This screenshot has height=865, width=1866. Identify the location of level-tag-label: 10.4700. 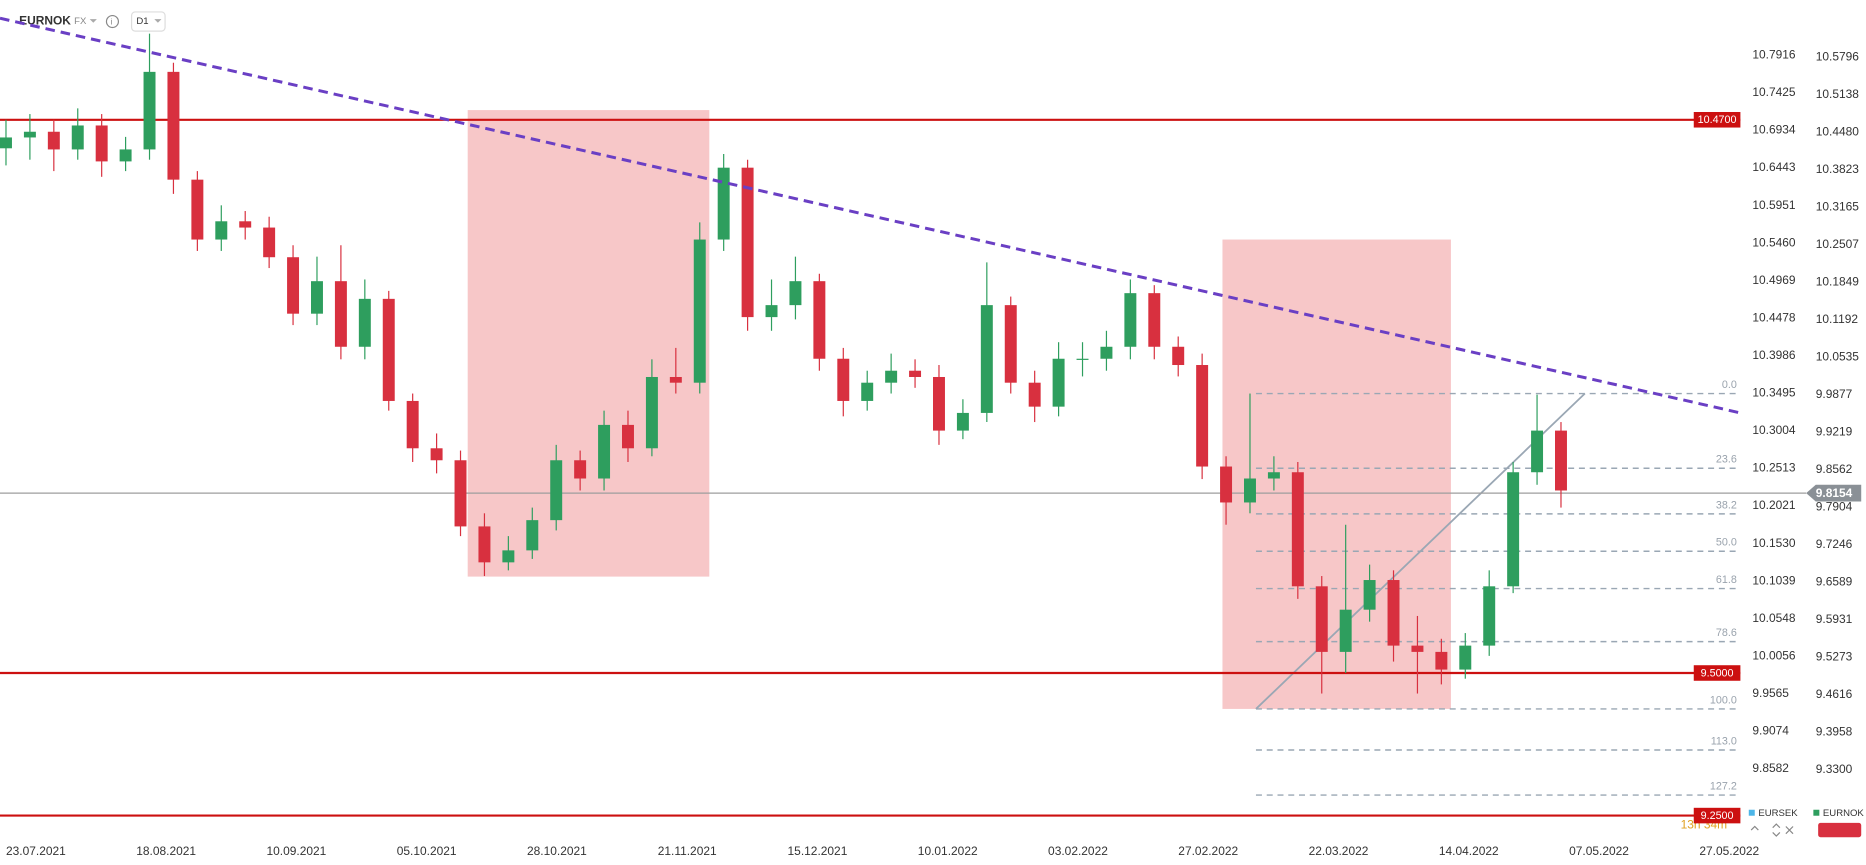
(1717, 120).